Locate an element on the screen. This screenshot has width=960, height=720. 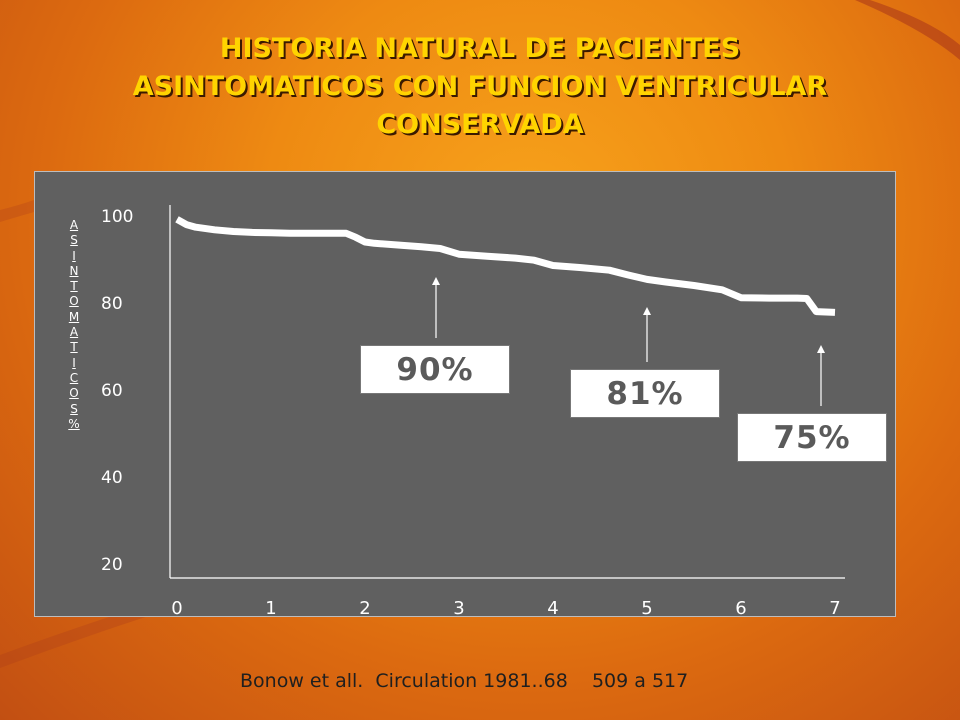
y-tick-label: 20 is located at coordinates (112, 565).